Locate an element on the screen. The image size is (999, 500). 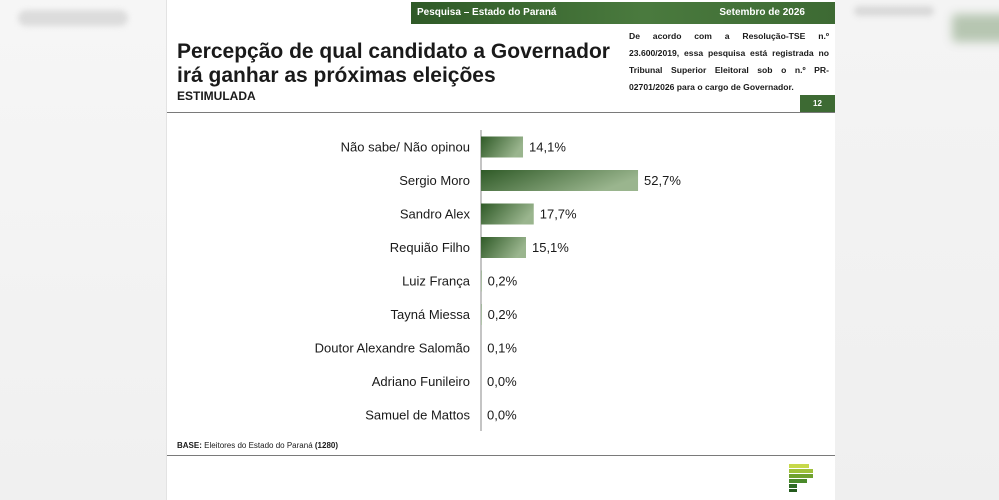
data-label: 17,7% is located at coordinates (558, 214).